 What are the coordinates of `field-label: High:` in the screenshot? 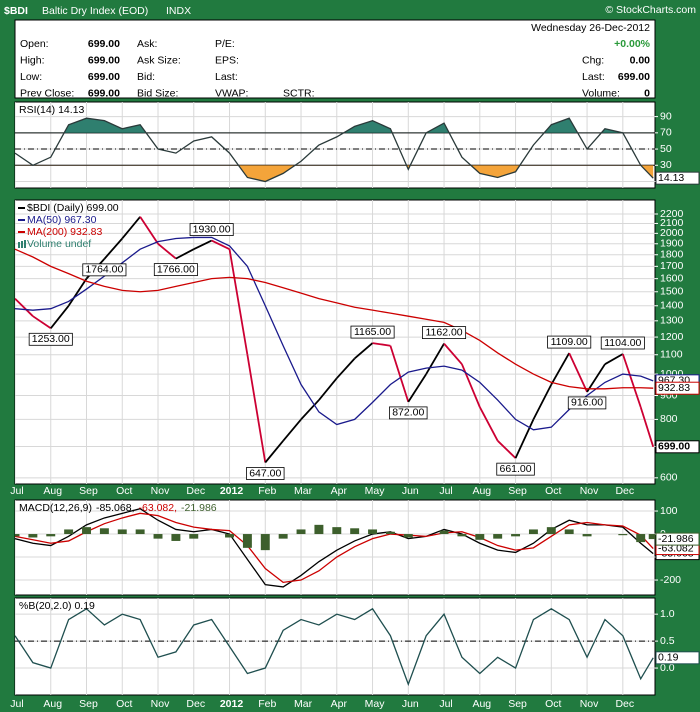 It's located at (32, 60).